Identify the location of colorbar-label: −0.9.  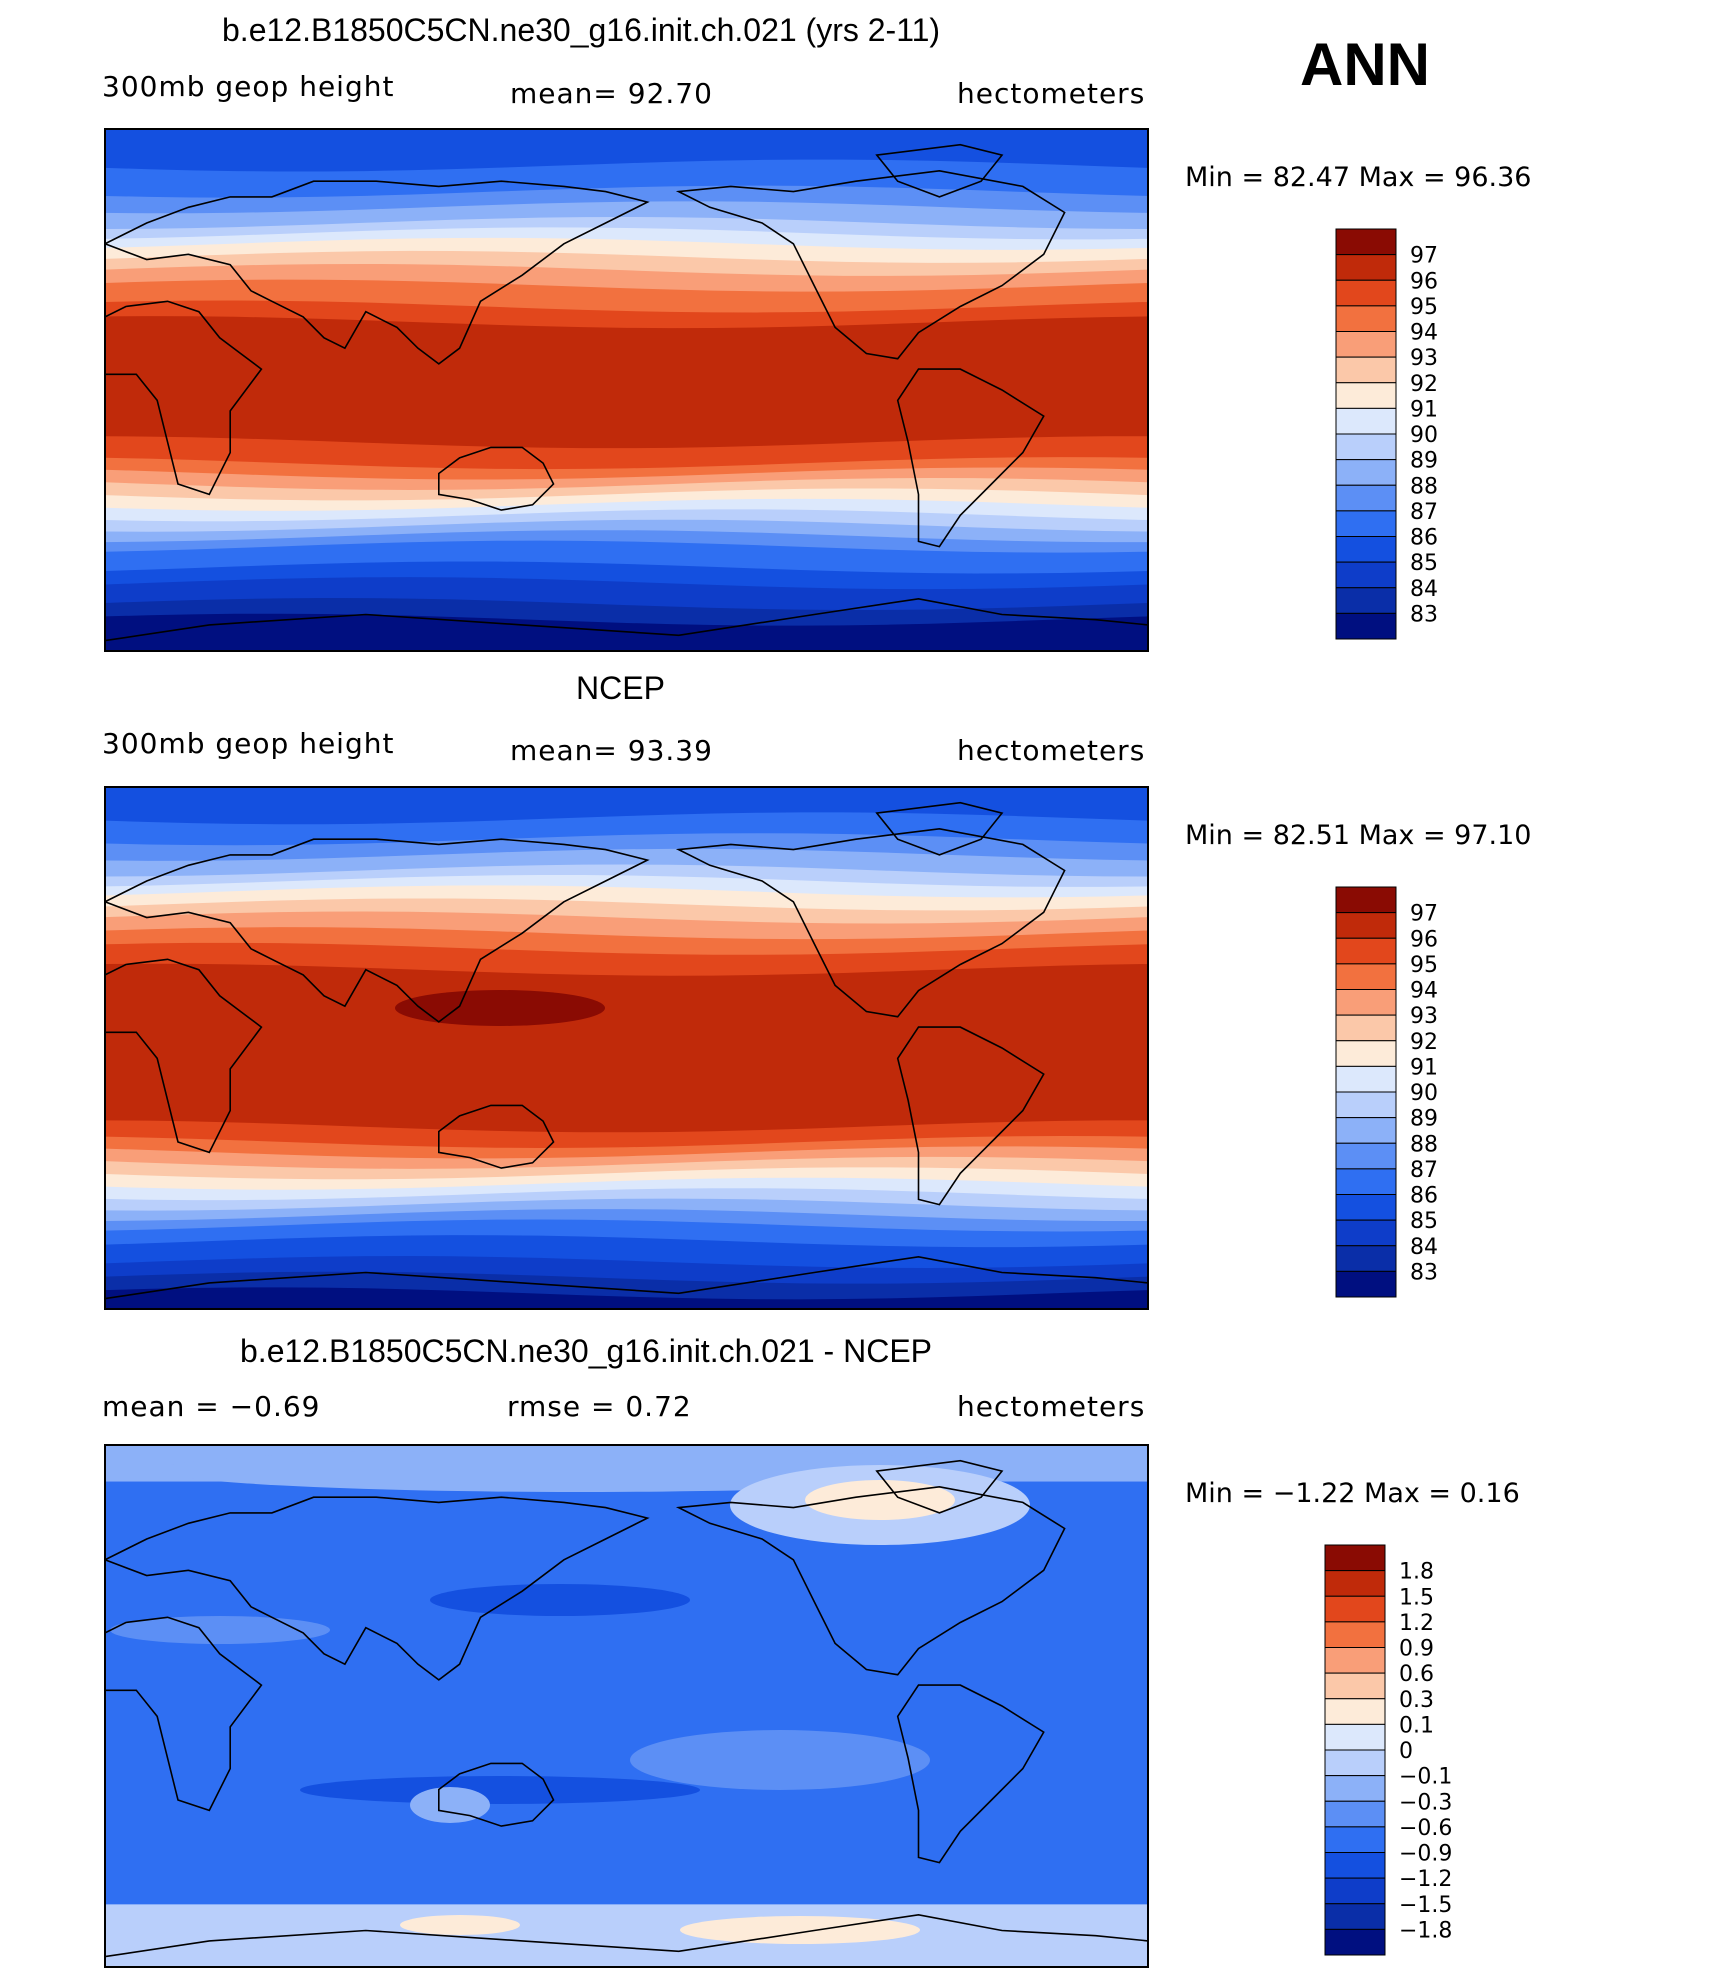
(1425, 1854).